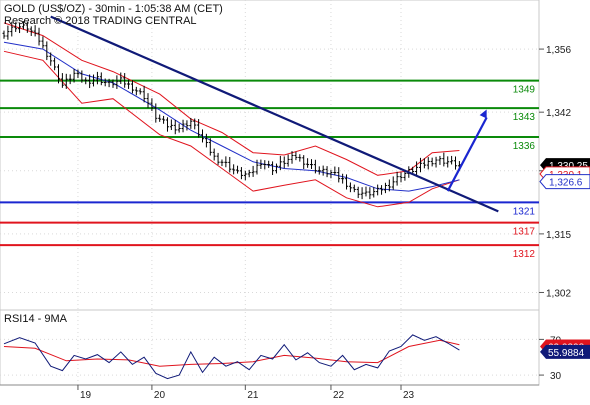 This screenshot has height=405, width=590. What do you see at coordinates (524, 173) in the screenshot?
I see `level-labels: 1349 1343 1336 1321 1317 1312` at bounding box center [524, 173].